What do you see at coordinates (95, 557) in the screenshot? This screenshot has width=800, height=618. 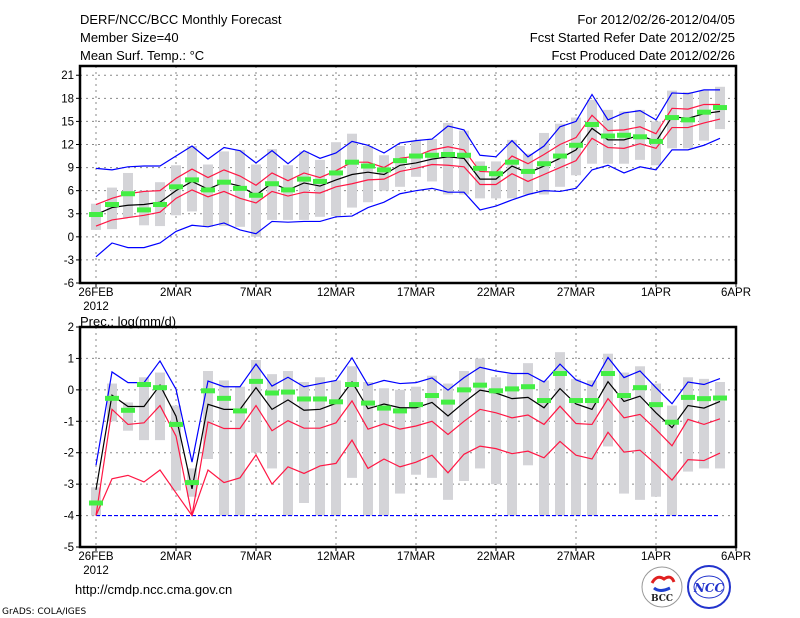 I see `x-tick-label: 26FEB` at bounding box center [95, 557].